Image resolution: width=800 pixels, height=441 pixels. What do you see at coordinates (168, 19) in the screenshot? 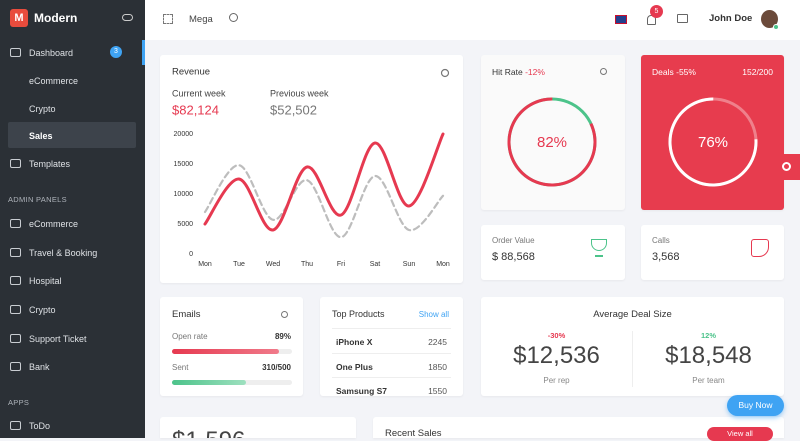
I see `fullscreen-icon` at bounding box center [168, 19].